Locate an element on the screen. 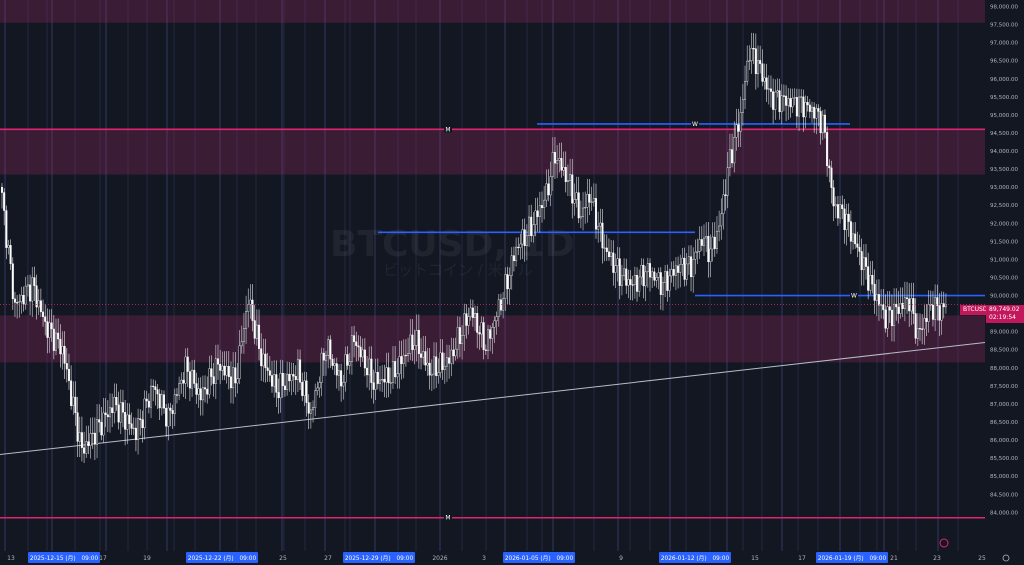 The image size is (1024, 565). price-axis-label: 91,000.00 is located at coordinates (1004, 260).